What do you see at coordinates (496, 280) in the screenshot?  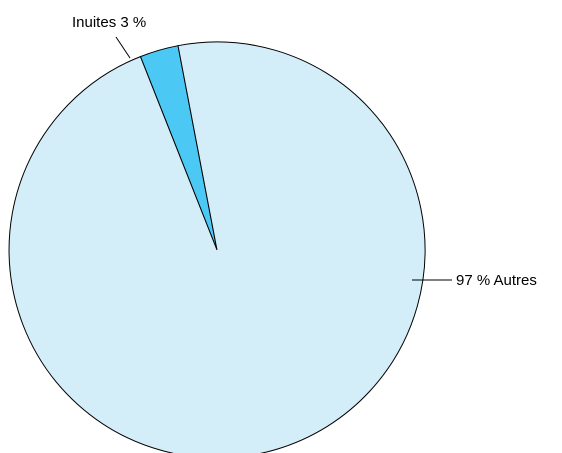 I see `slice-label-autres: 97 % Autres` at bounding box center [496, 280].